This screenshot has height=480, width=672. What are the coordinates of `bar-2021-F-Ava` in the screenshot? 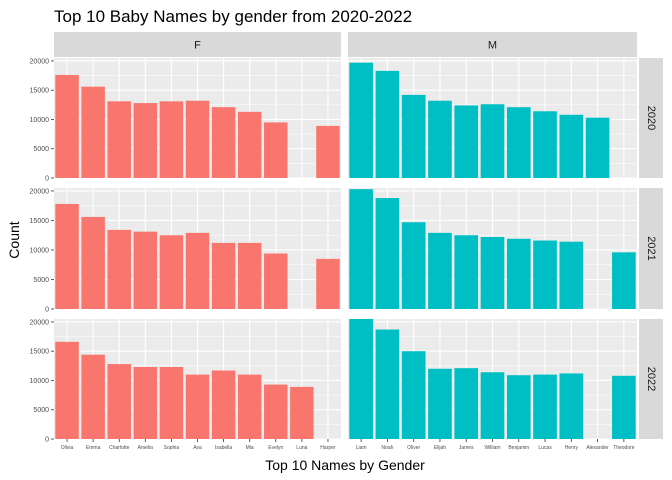 It's located at (197, 270).